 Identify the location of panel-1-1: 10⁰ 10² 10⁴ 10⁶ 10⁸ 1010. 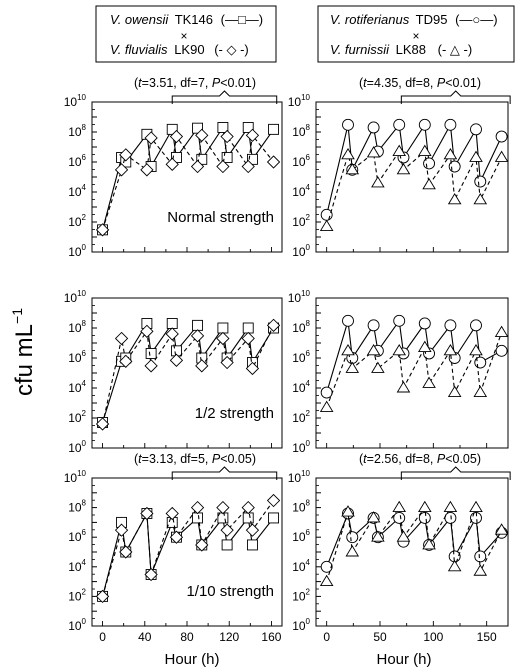
(398, 372).